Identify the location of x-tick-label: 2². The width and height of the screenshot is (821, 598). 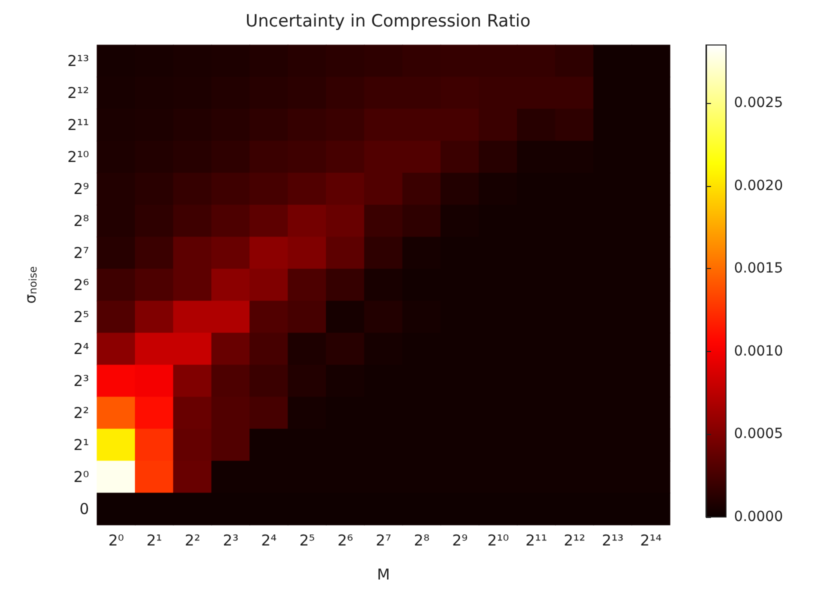
(192, 541).